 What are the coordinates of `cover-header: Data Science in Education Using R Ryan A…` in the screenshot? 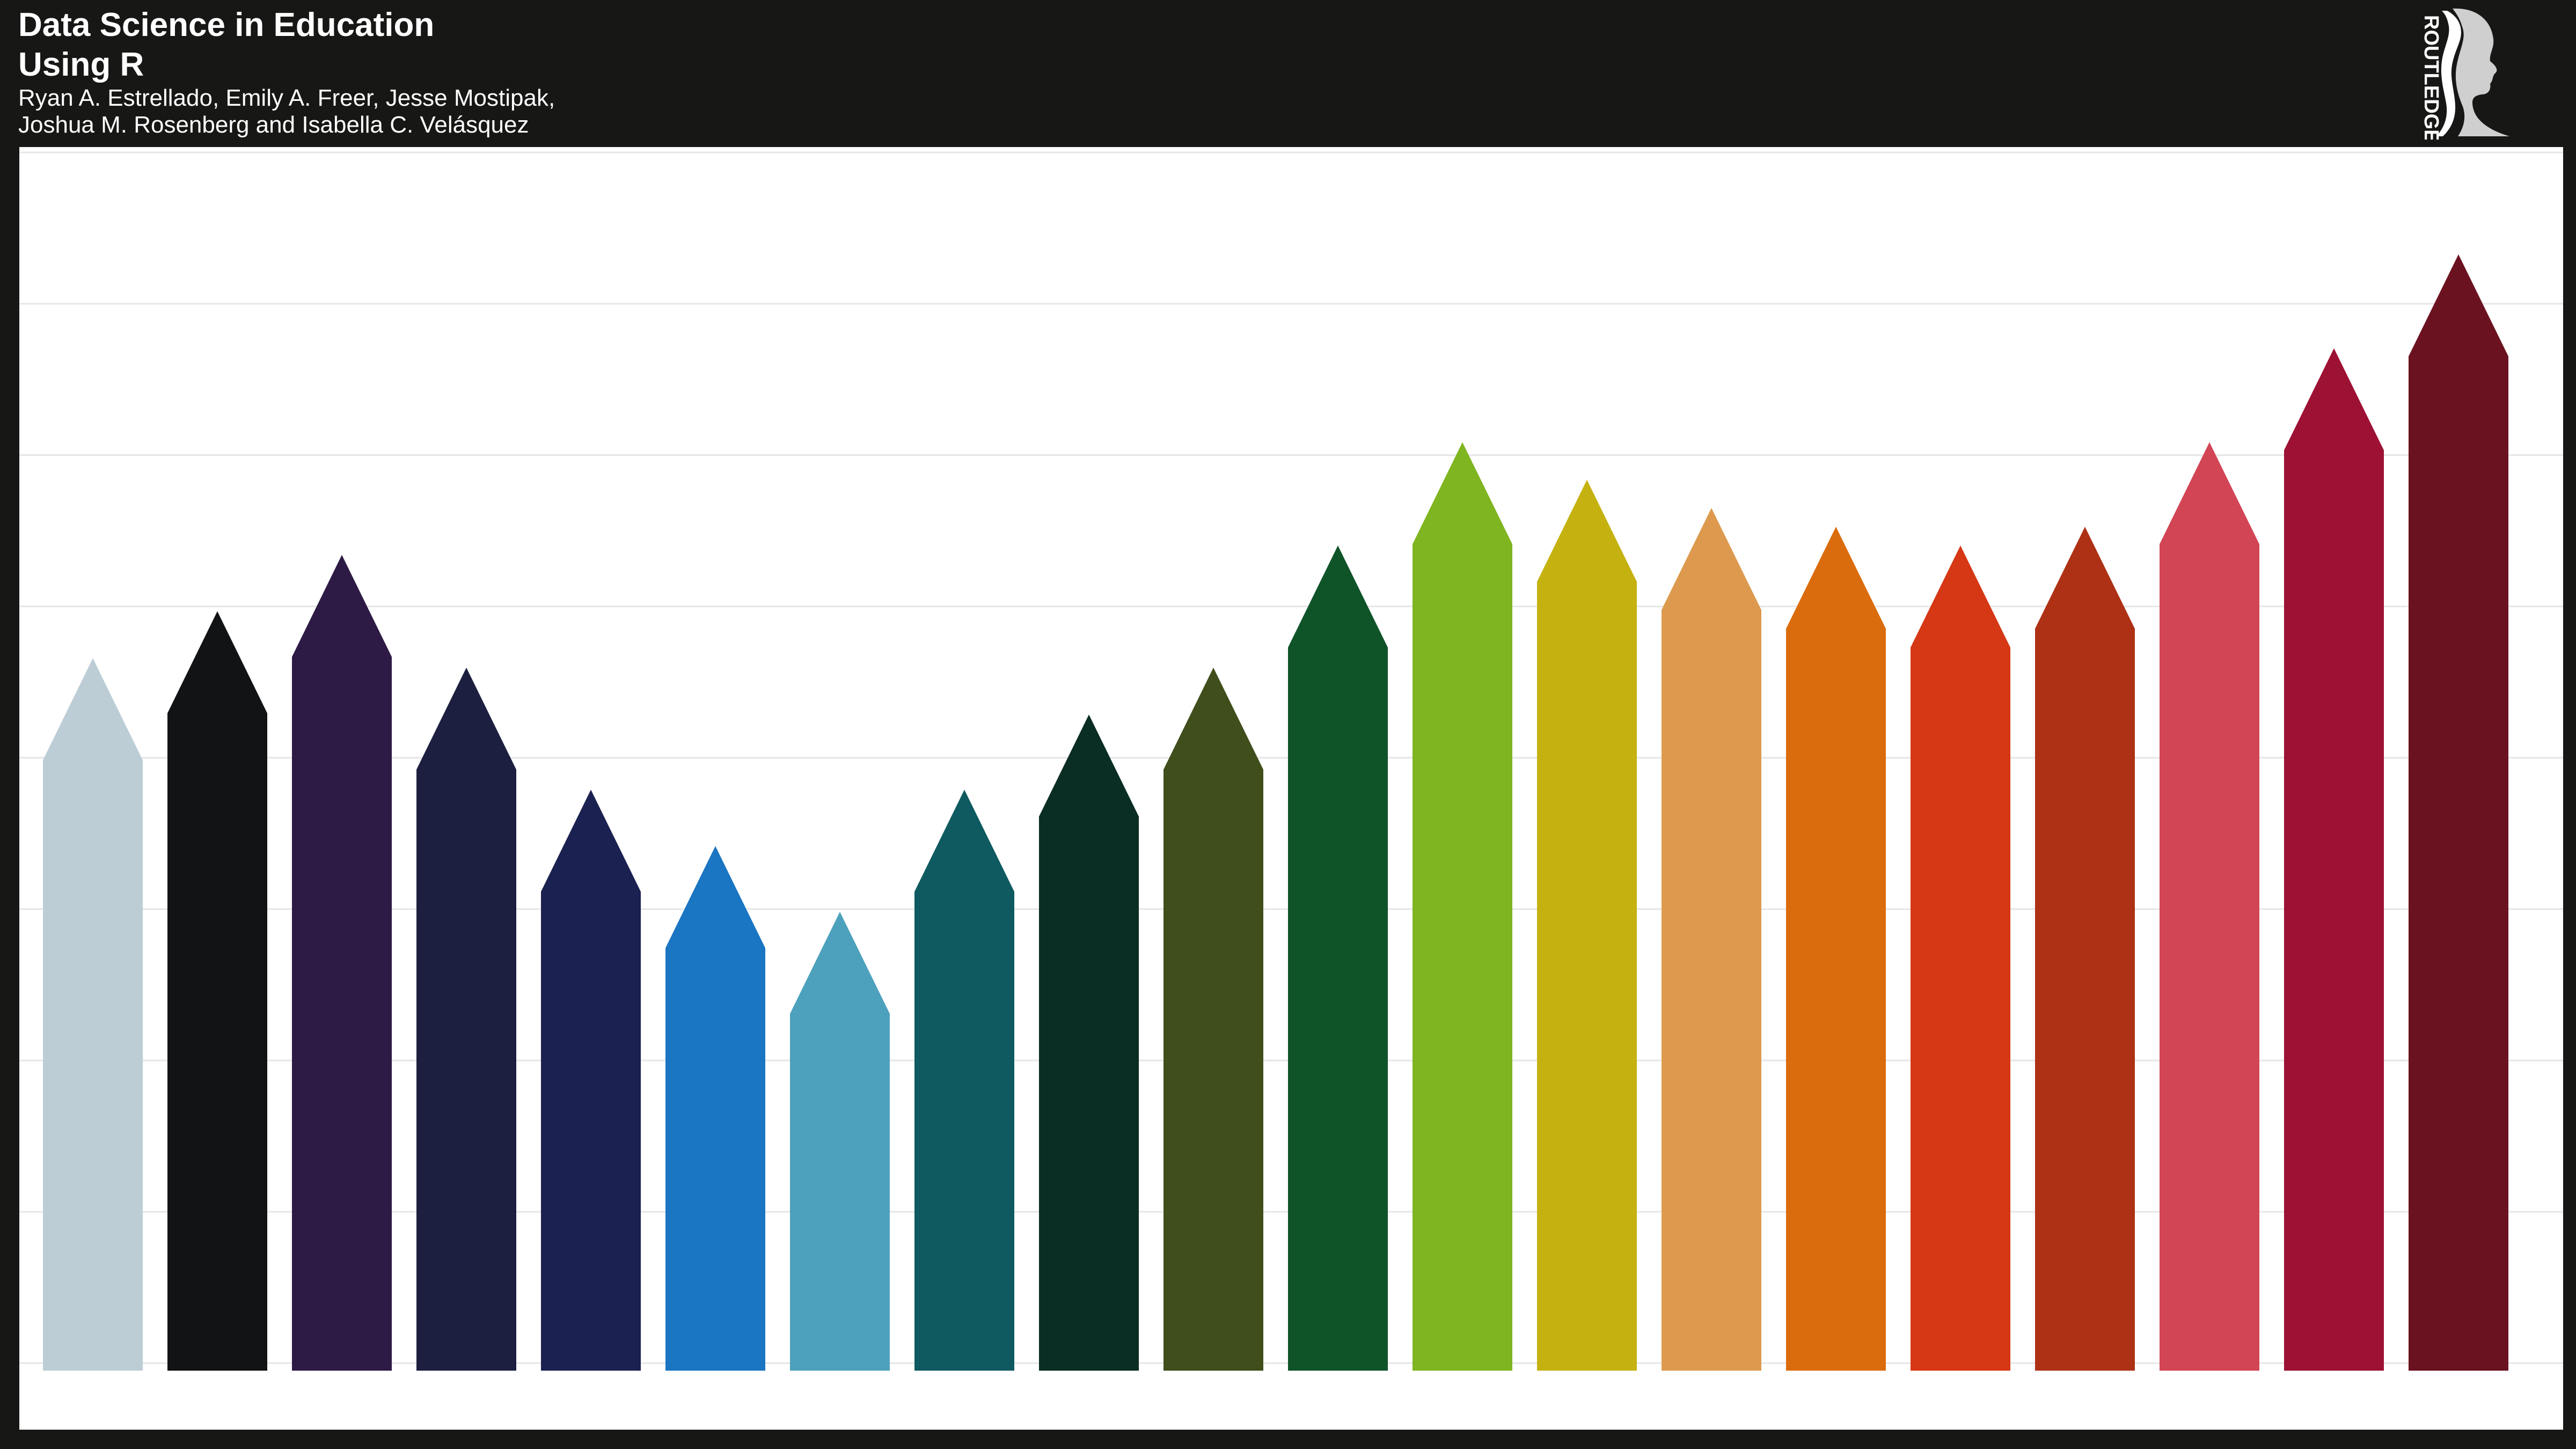 It's located at (1288, 72).